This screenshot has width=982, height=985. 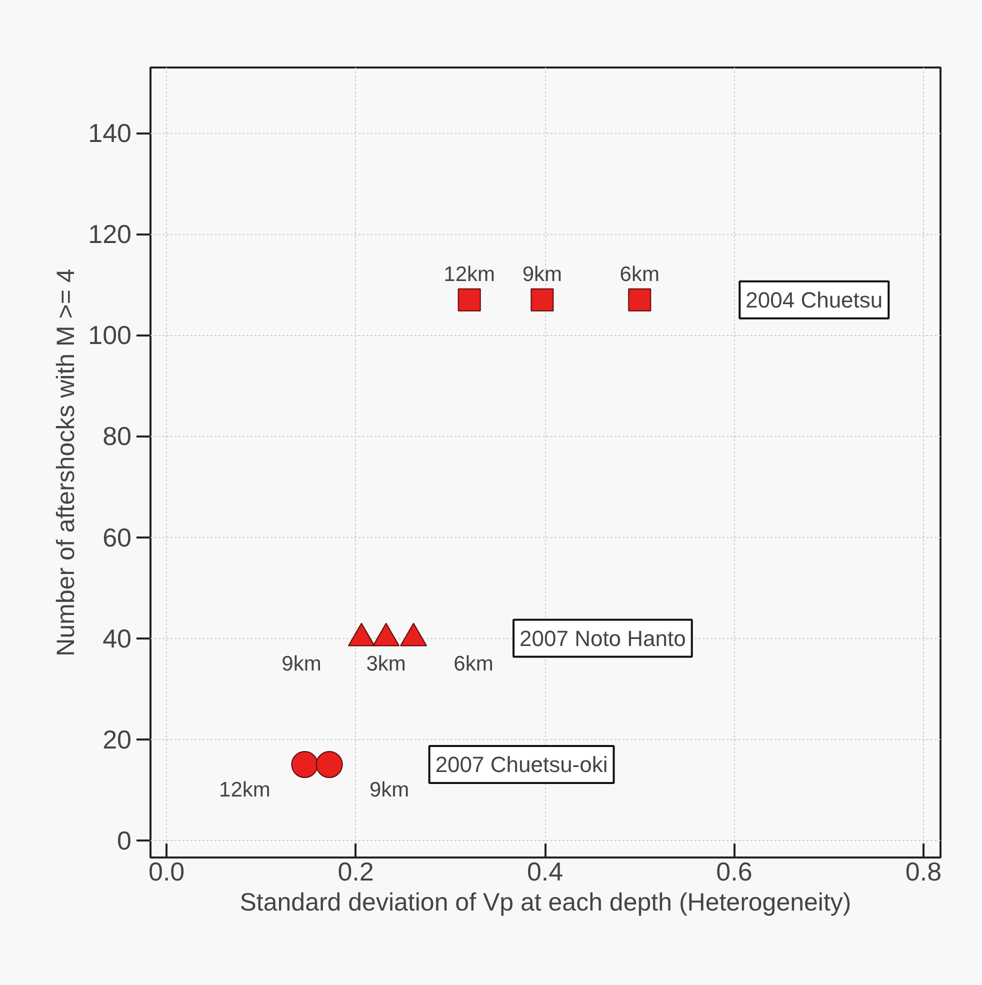 I want to click on x-axis-title: Standard deviation of Vp at each depth (Heterogeneity), so click(x=546, y=902).